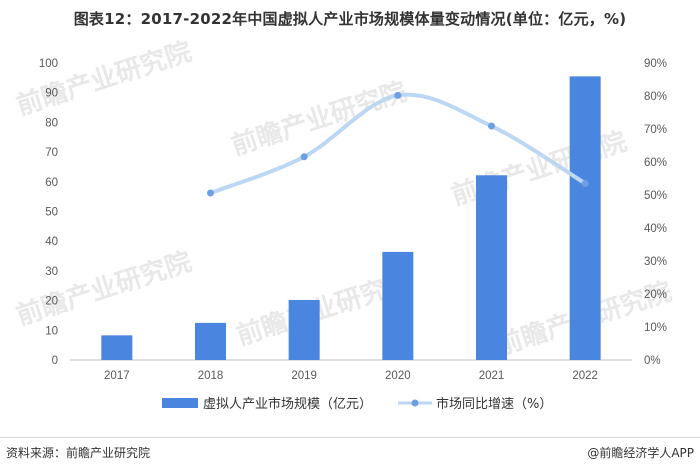  What do you see at coordinates (180, 403) in the screenshot?
I see `legend-bar-swatch` at bounding box center [180, 403].